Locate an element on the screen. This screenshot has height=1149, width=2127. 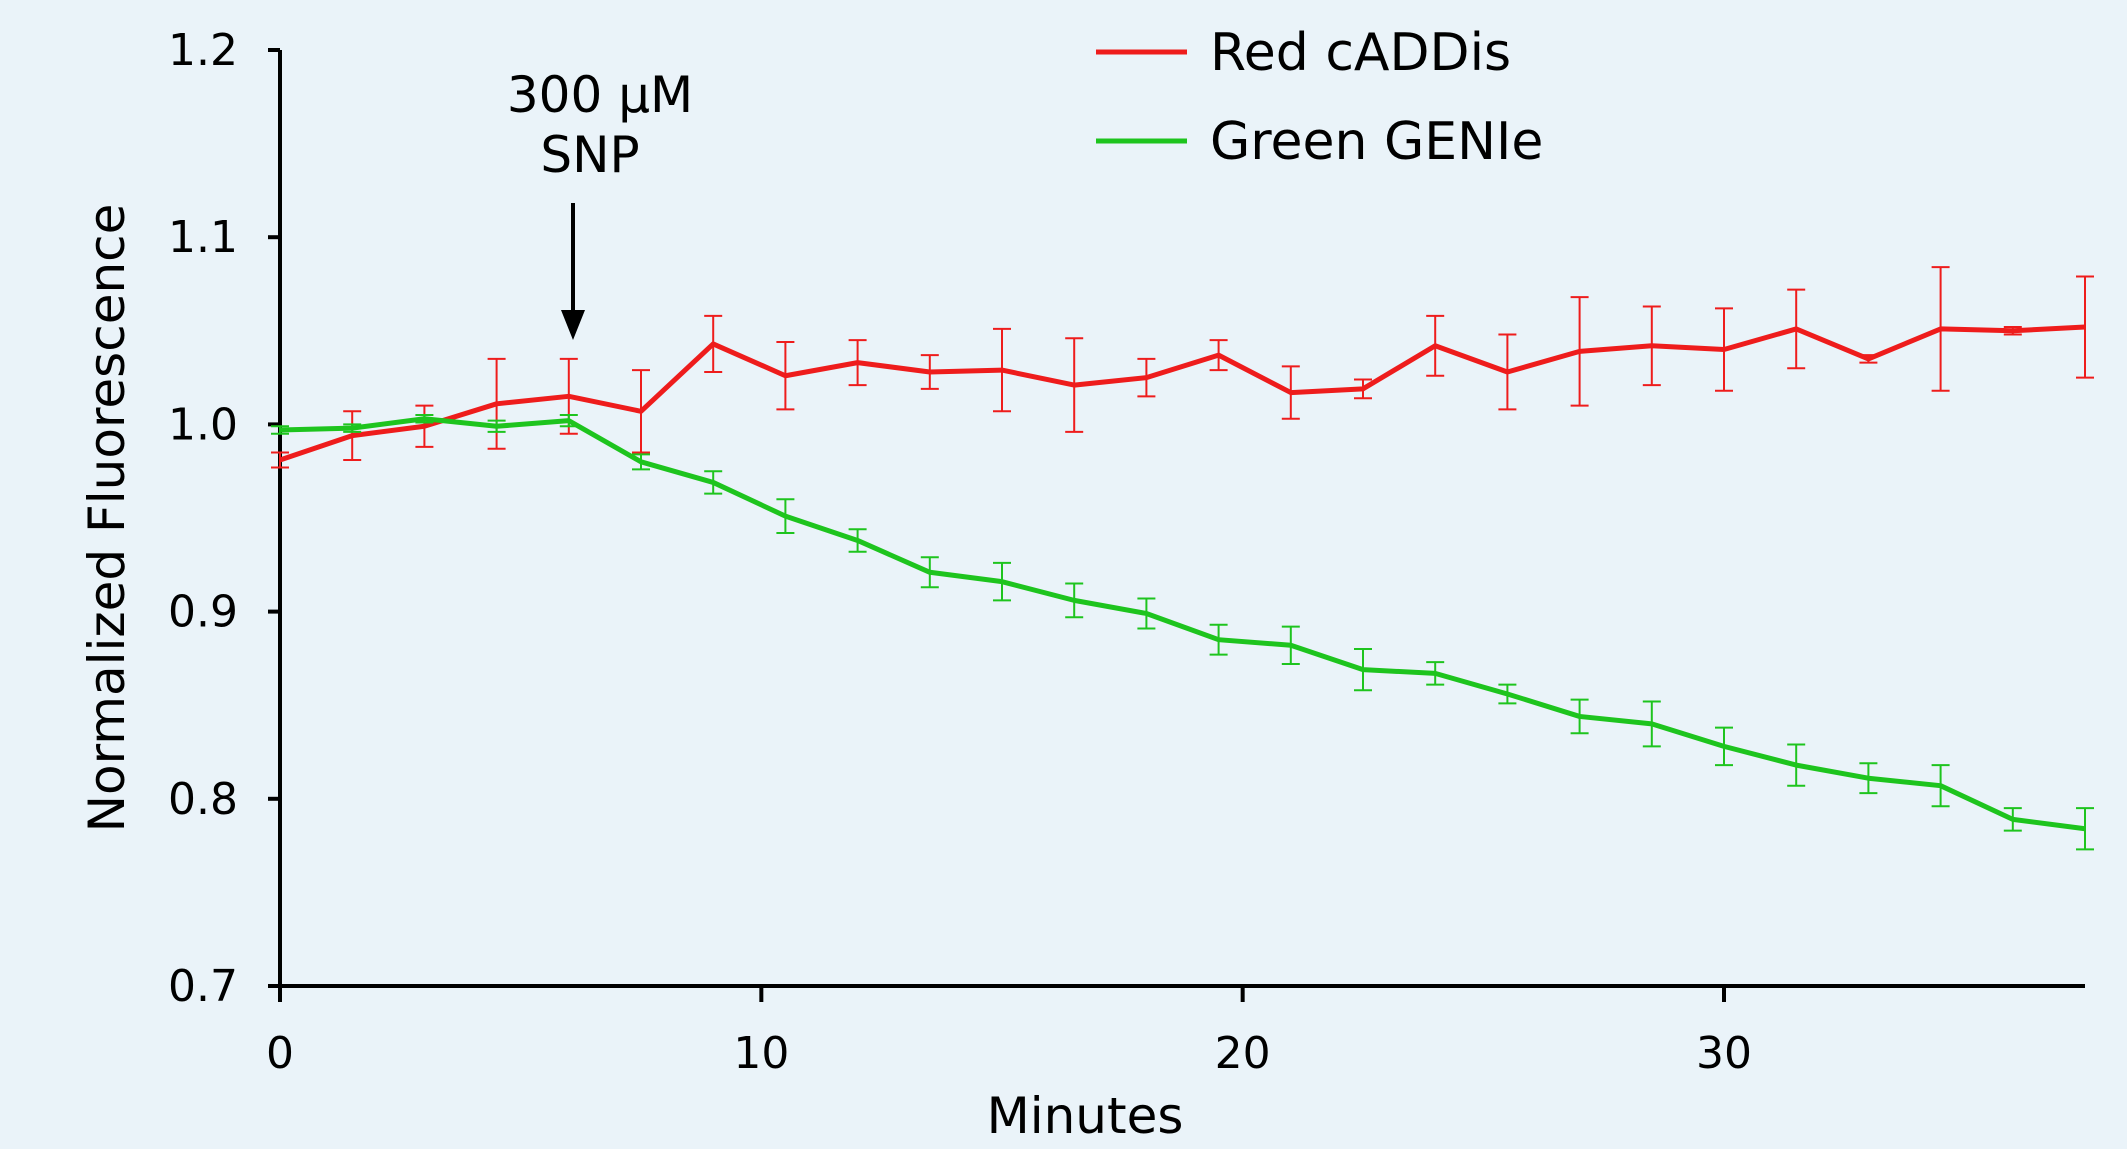
error-bar is located at coordinates (280, 460).